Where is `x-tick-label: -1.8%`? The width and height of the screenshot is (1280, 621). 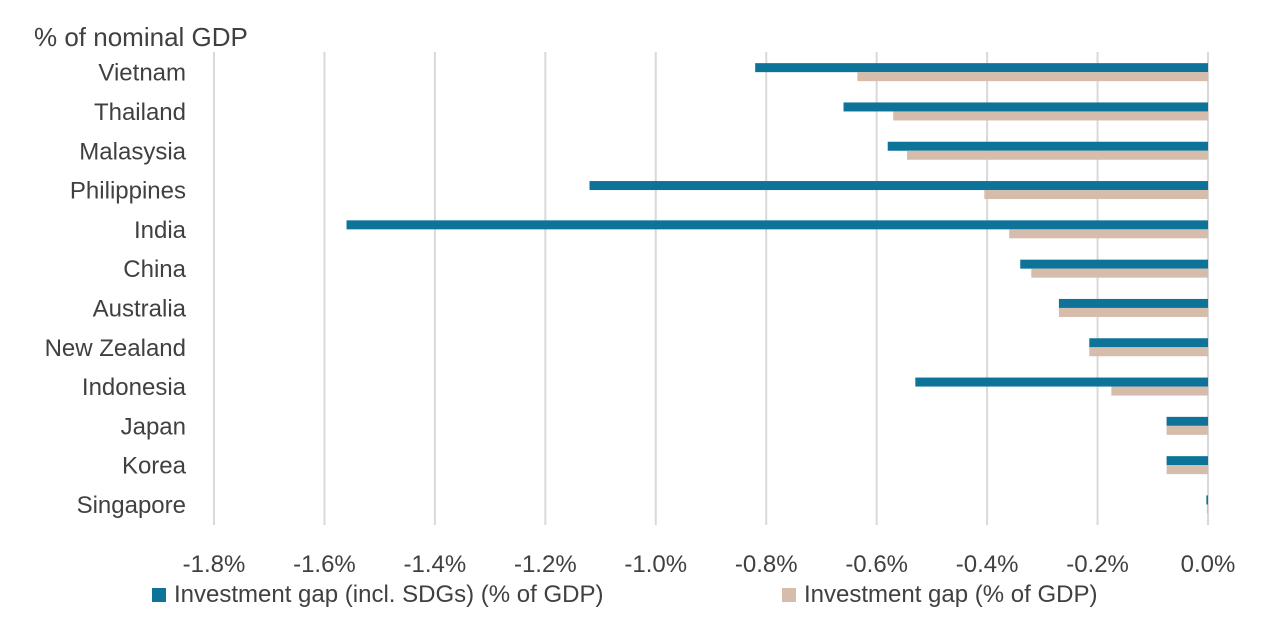
x-tick-label: -1.8% is located at coordinates (214, 564).